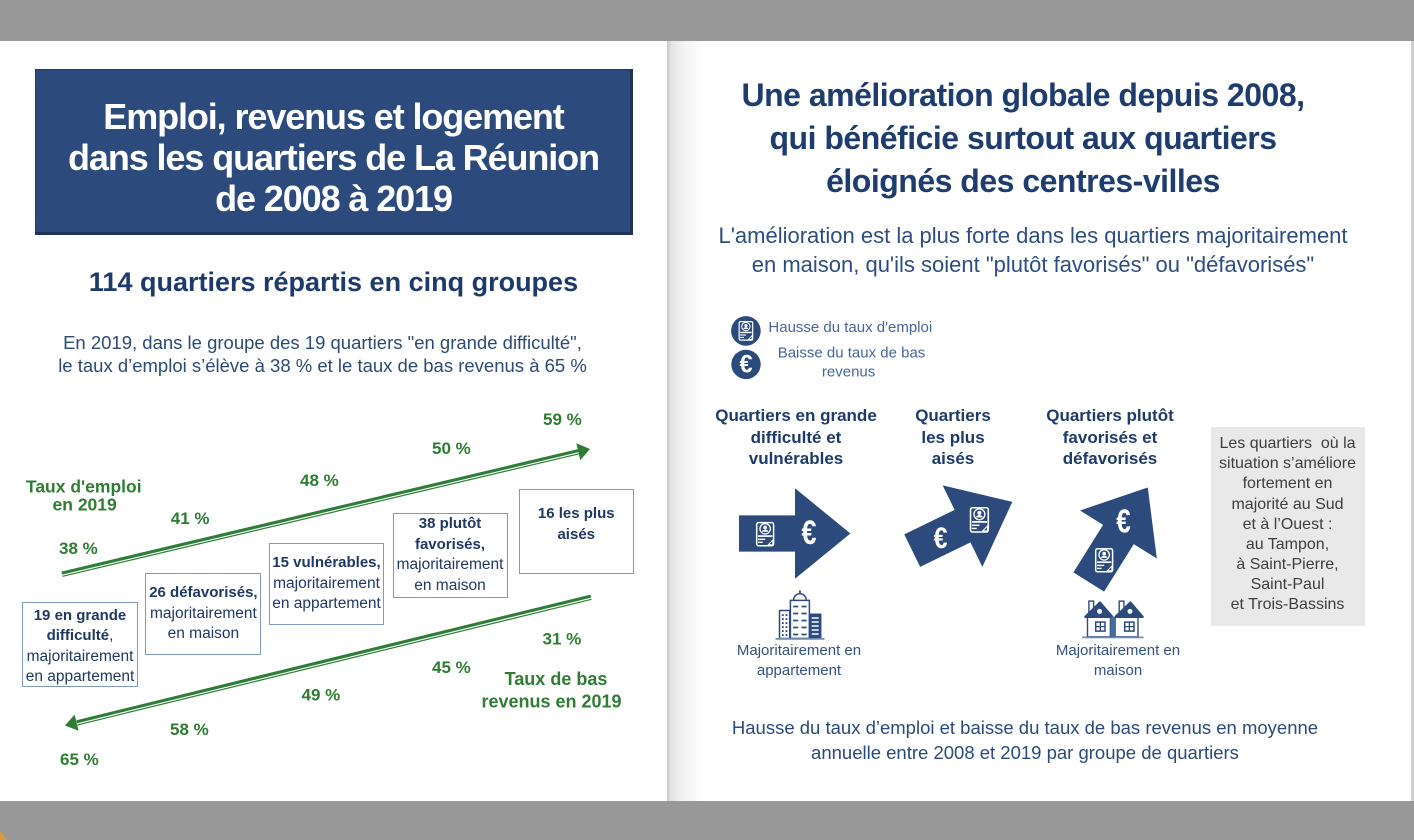 Image resolution: width=1414 pixels, height=840 pixels. Describe the element at coordinates (451, 448) in the screenshot. I see `svg-text: 50 %` at that location.